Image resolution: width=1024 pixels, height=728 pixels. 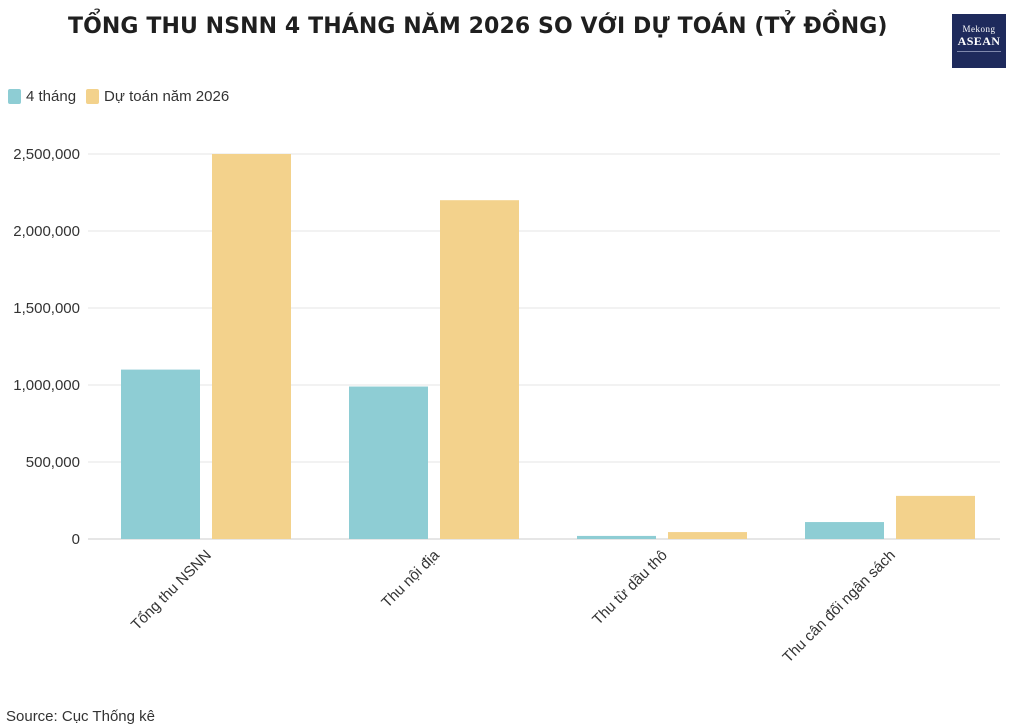 I want to click on y-tick-label: 2,500,000, so click(x=46, y=154).